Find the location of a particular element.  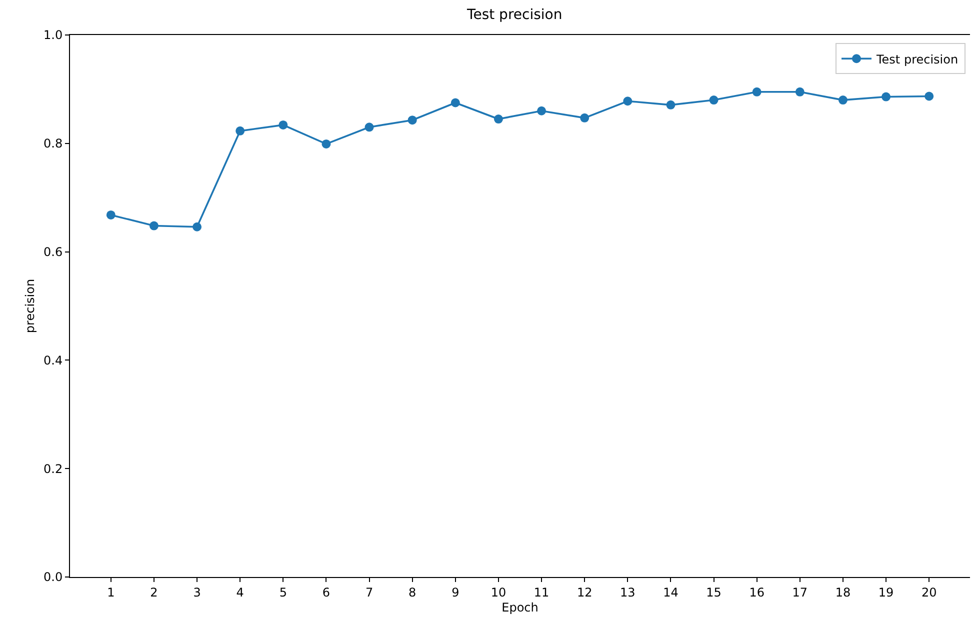

x-tick-label: 1 is located at coordinates (111, 592).